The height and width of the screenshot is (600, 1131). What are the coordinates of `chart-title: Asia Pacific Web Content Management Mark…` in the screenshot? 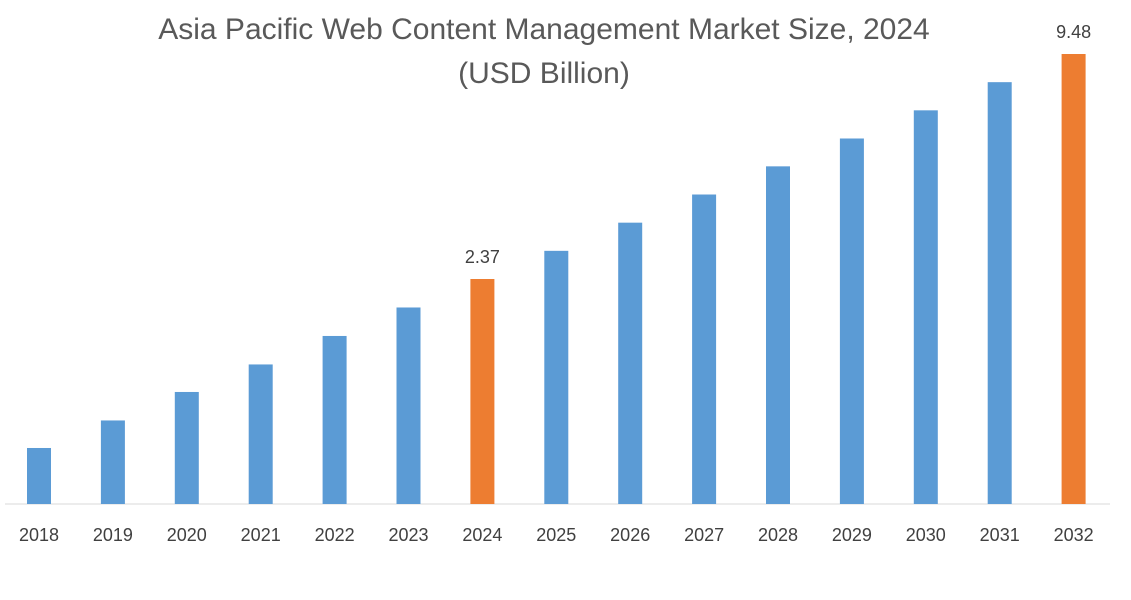 It's located at (544, 52).